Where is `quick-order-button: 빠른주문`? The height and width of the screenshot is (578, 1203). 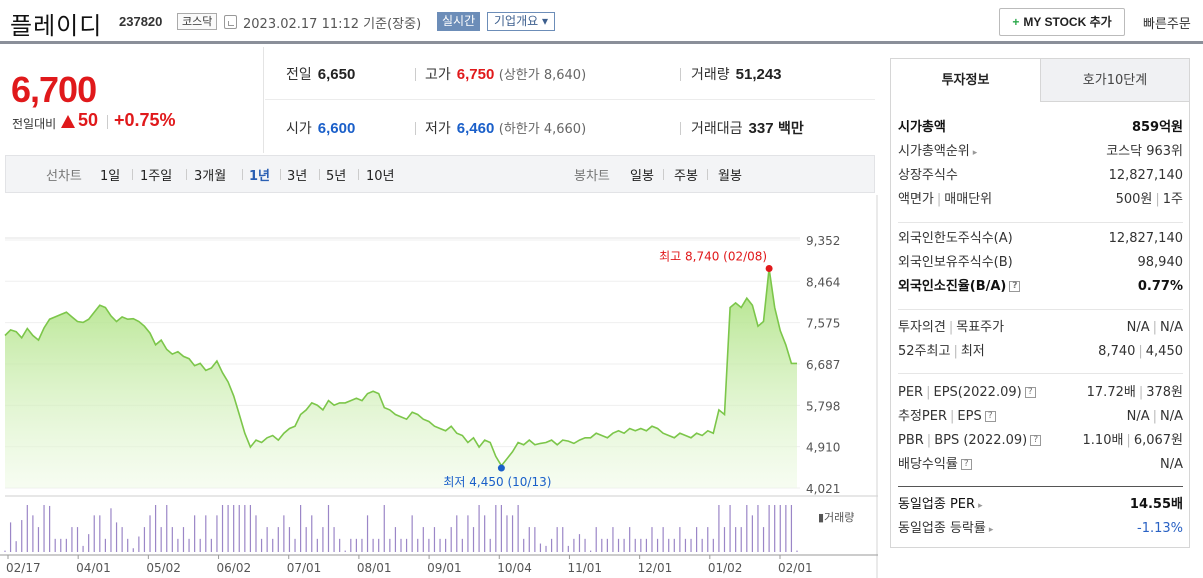
quick-order-button: 빠른주문 is located at coordinates (1167, 24).